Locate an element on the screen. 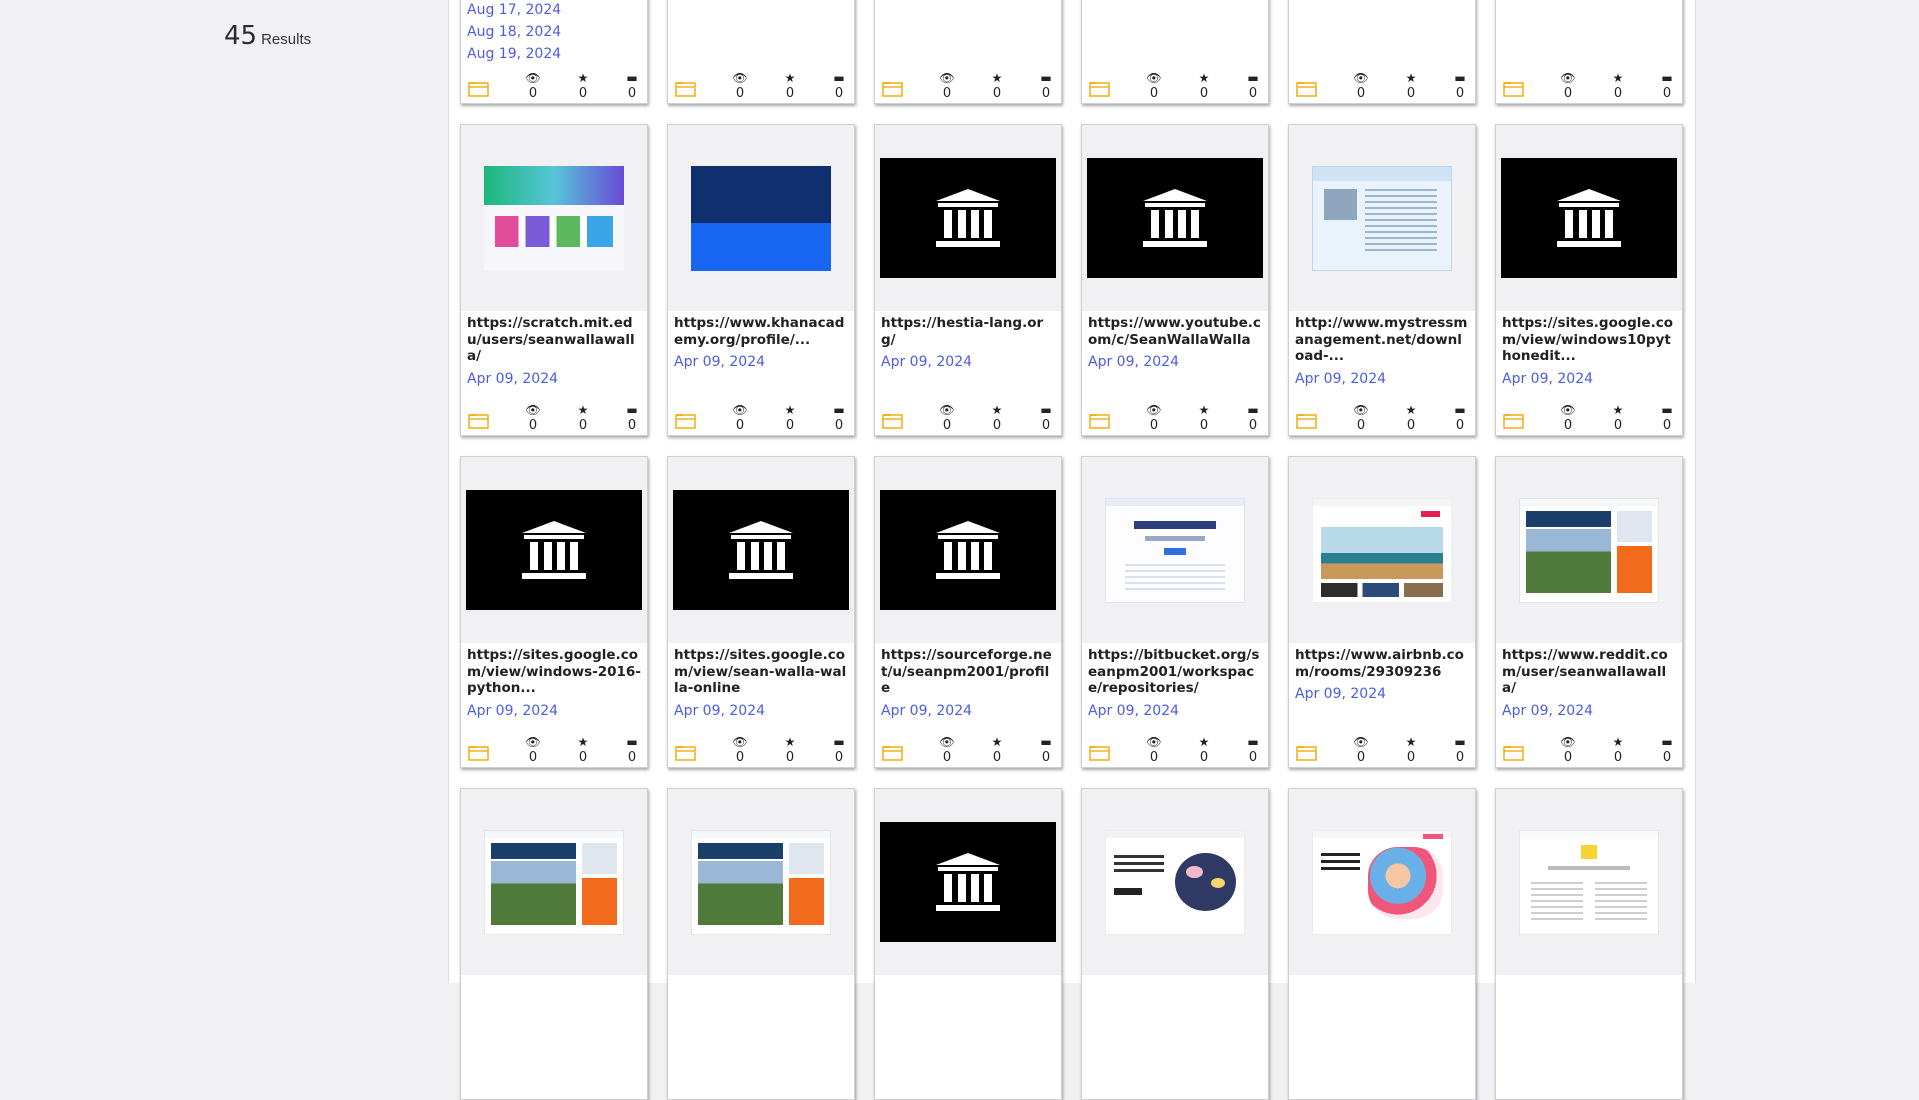 This screenshot has width=1919, height=1100. capture-date: Aug 17, 2024 is located at coordinates (514, 10).